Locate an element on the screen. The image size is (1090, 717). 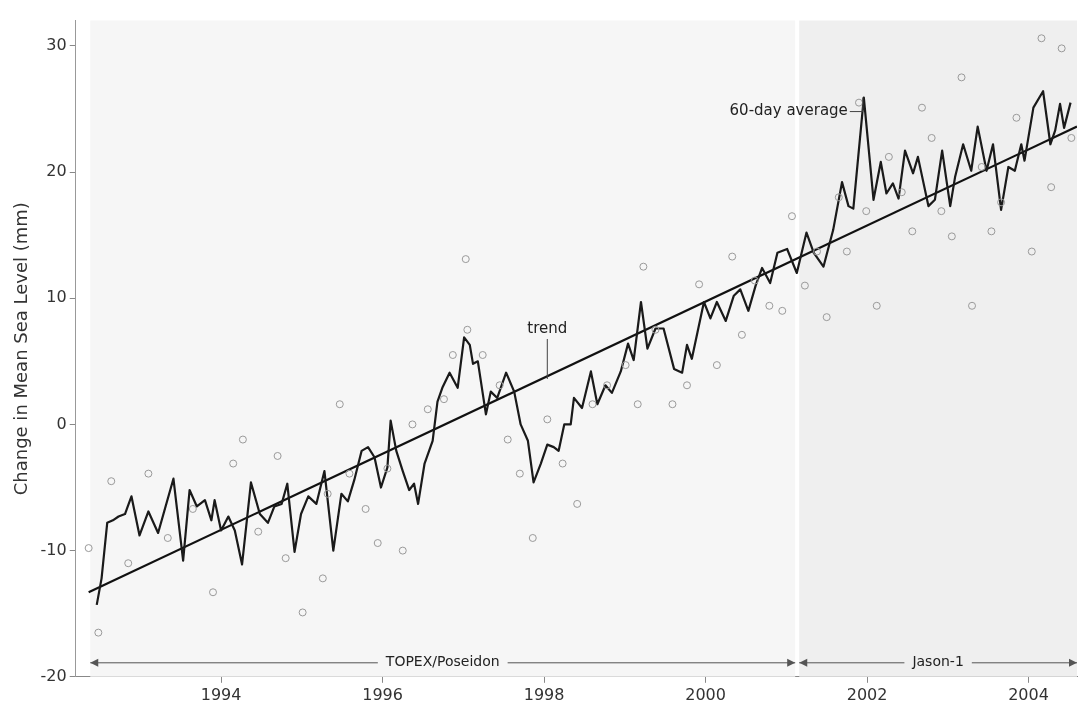
x-tick-label: 2002 is located at coordinates (867, 694).